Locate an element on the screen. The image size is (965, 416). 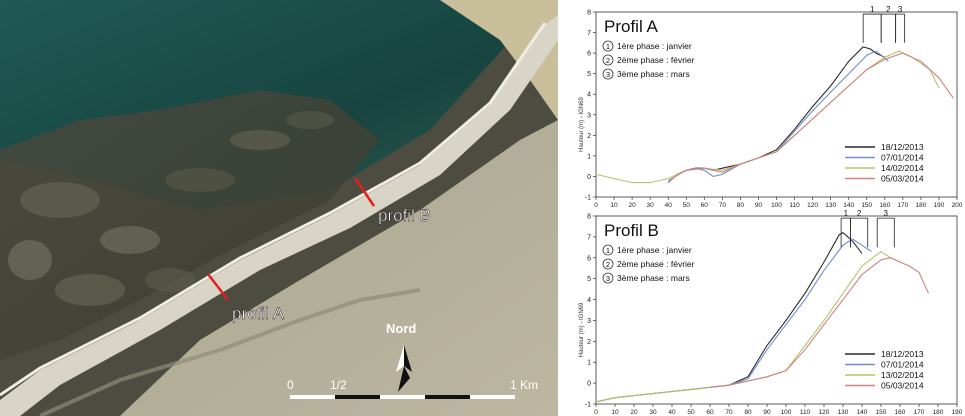
phase-number: 2 is located at coordinates (608, 60).